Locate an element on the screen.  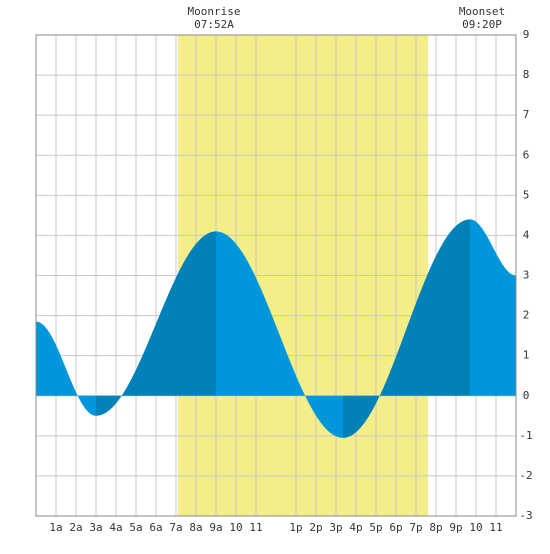
y-tick-label: 4 is located at coordinates (526, 234).